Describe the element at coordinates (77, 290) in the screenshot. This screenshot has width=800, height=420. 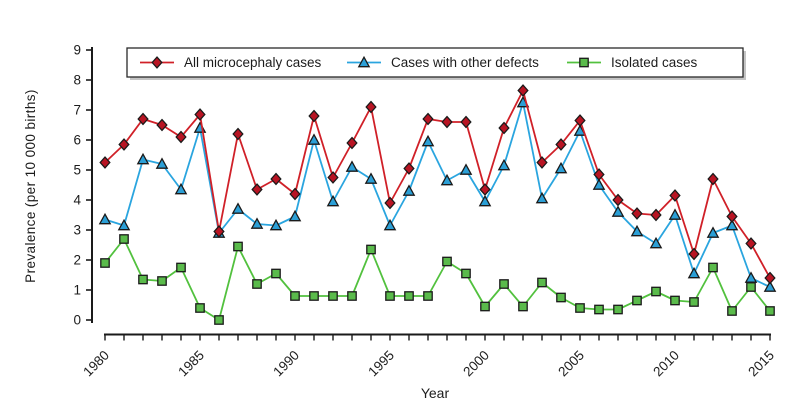
I see `y-tick-label: 1` at that location.